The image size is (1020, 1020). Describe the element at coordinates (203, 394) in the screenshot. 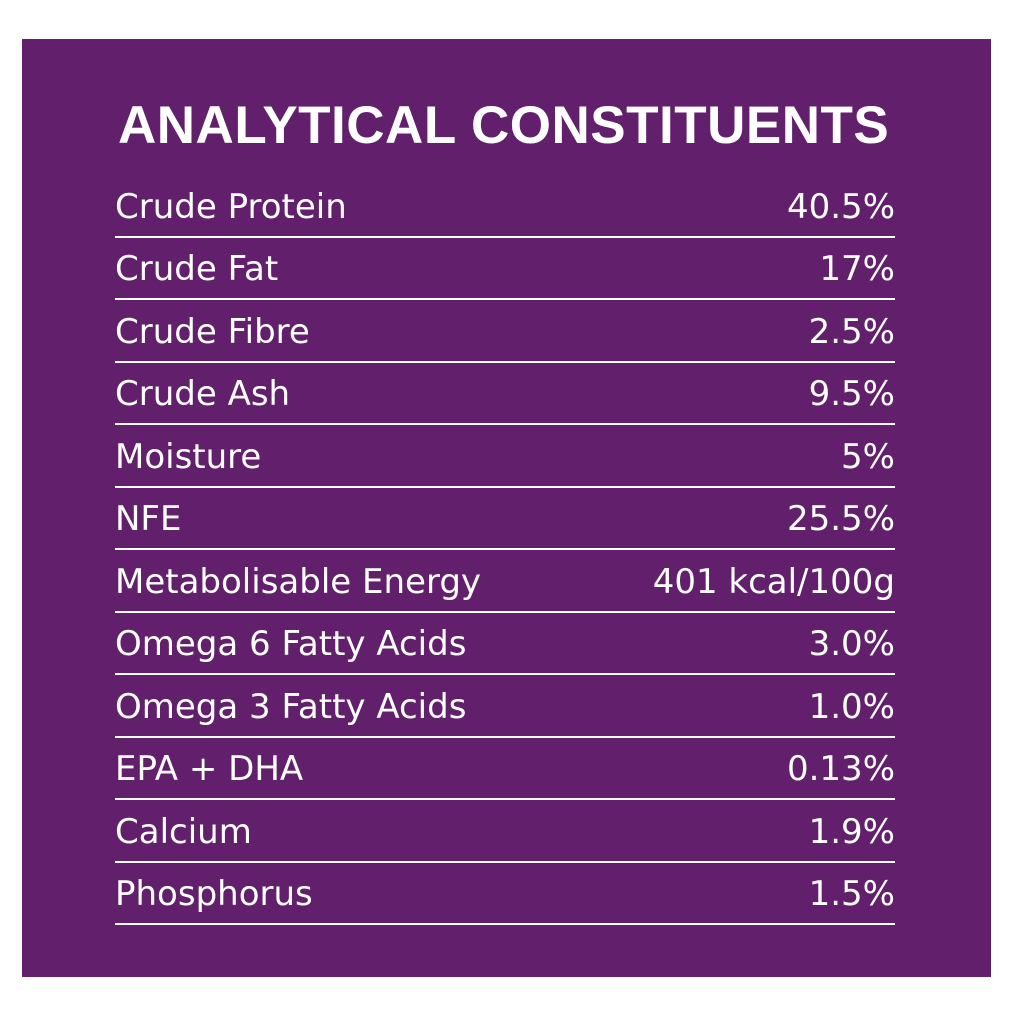

I see `row-label: Crude Ash` at that location.